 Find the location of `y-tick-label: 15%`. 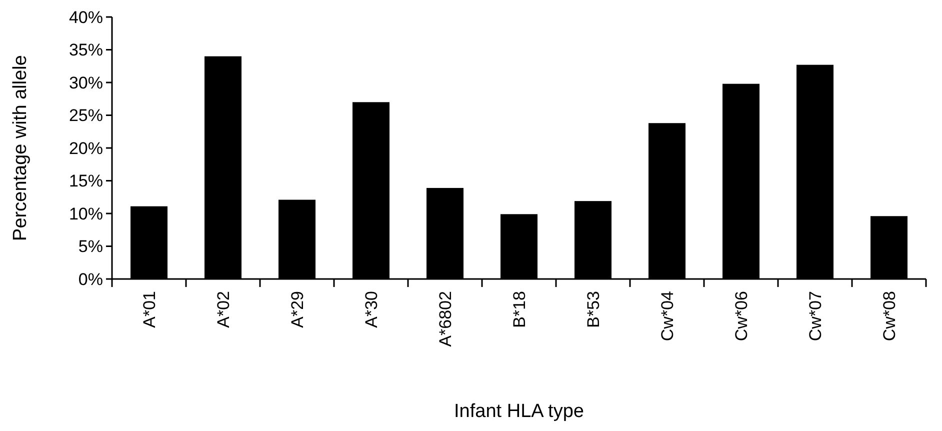

y-tick-label: 15% is located at coordinates (85, 181).